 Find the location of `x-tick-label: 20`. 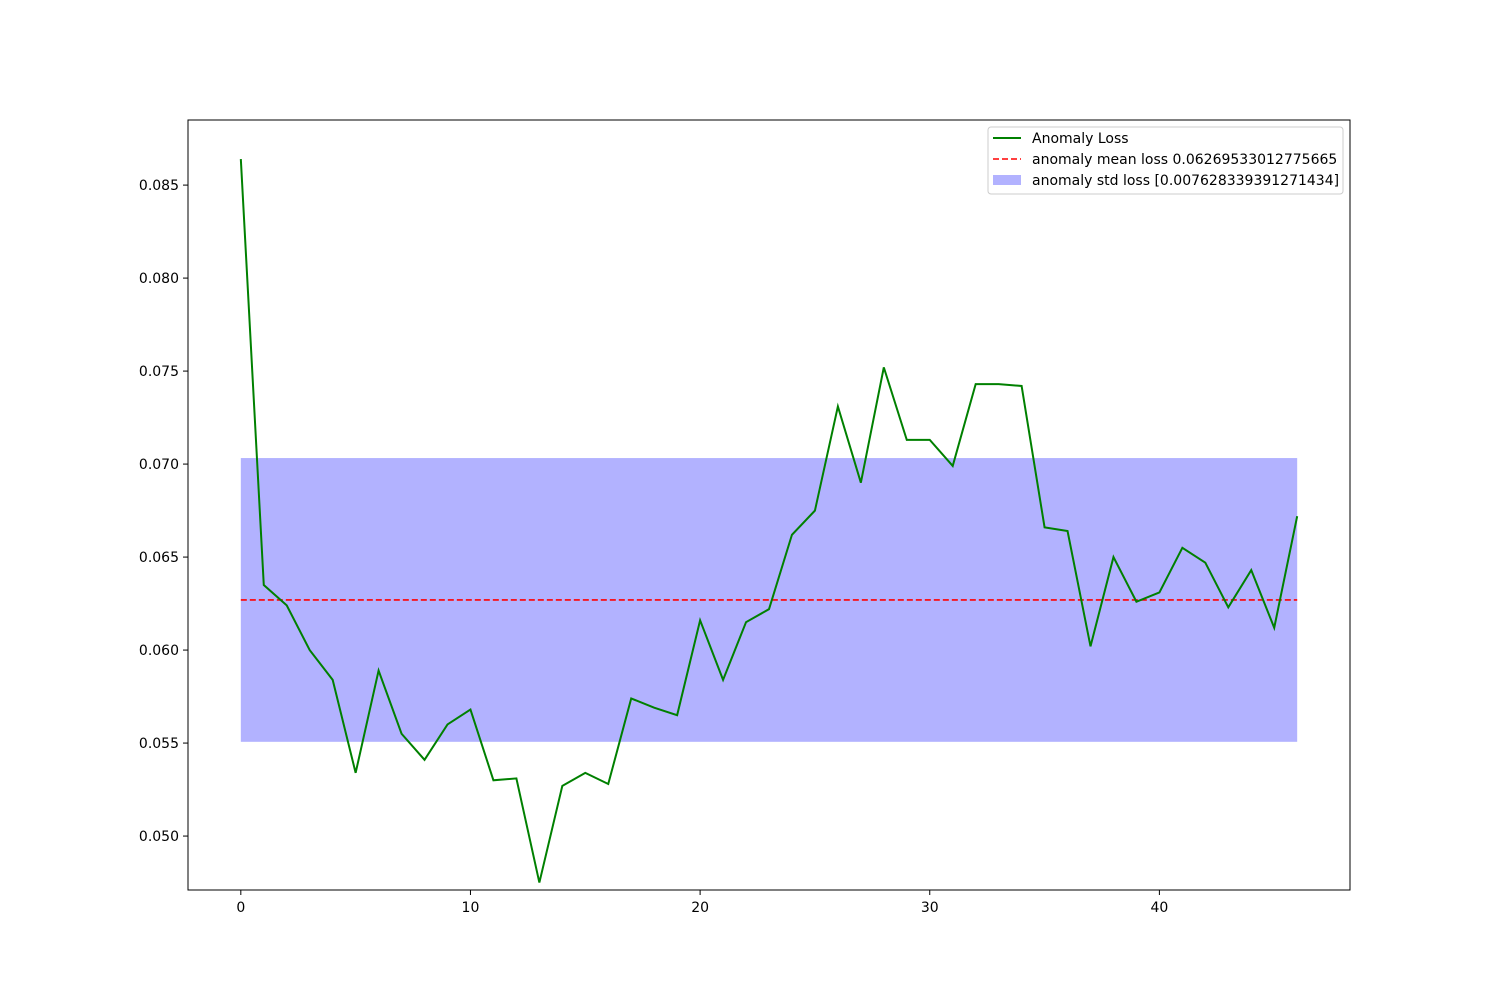

x-tick-label: 20 is located at coordinates (700, 908).